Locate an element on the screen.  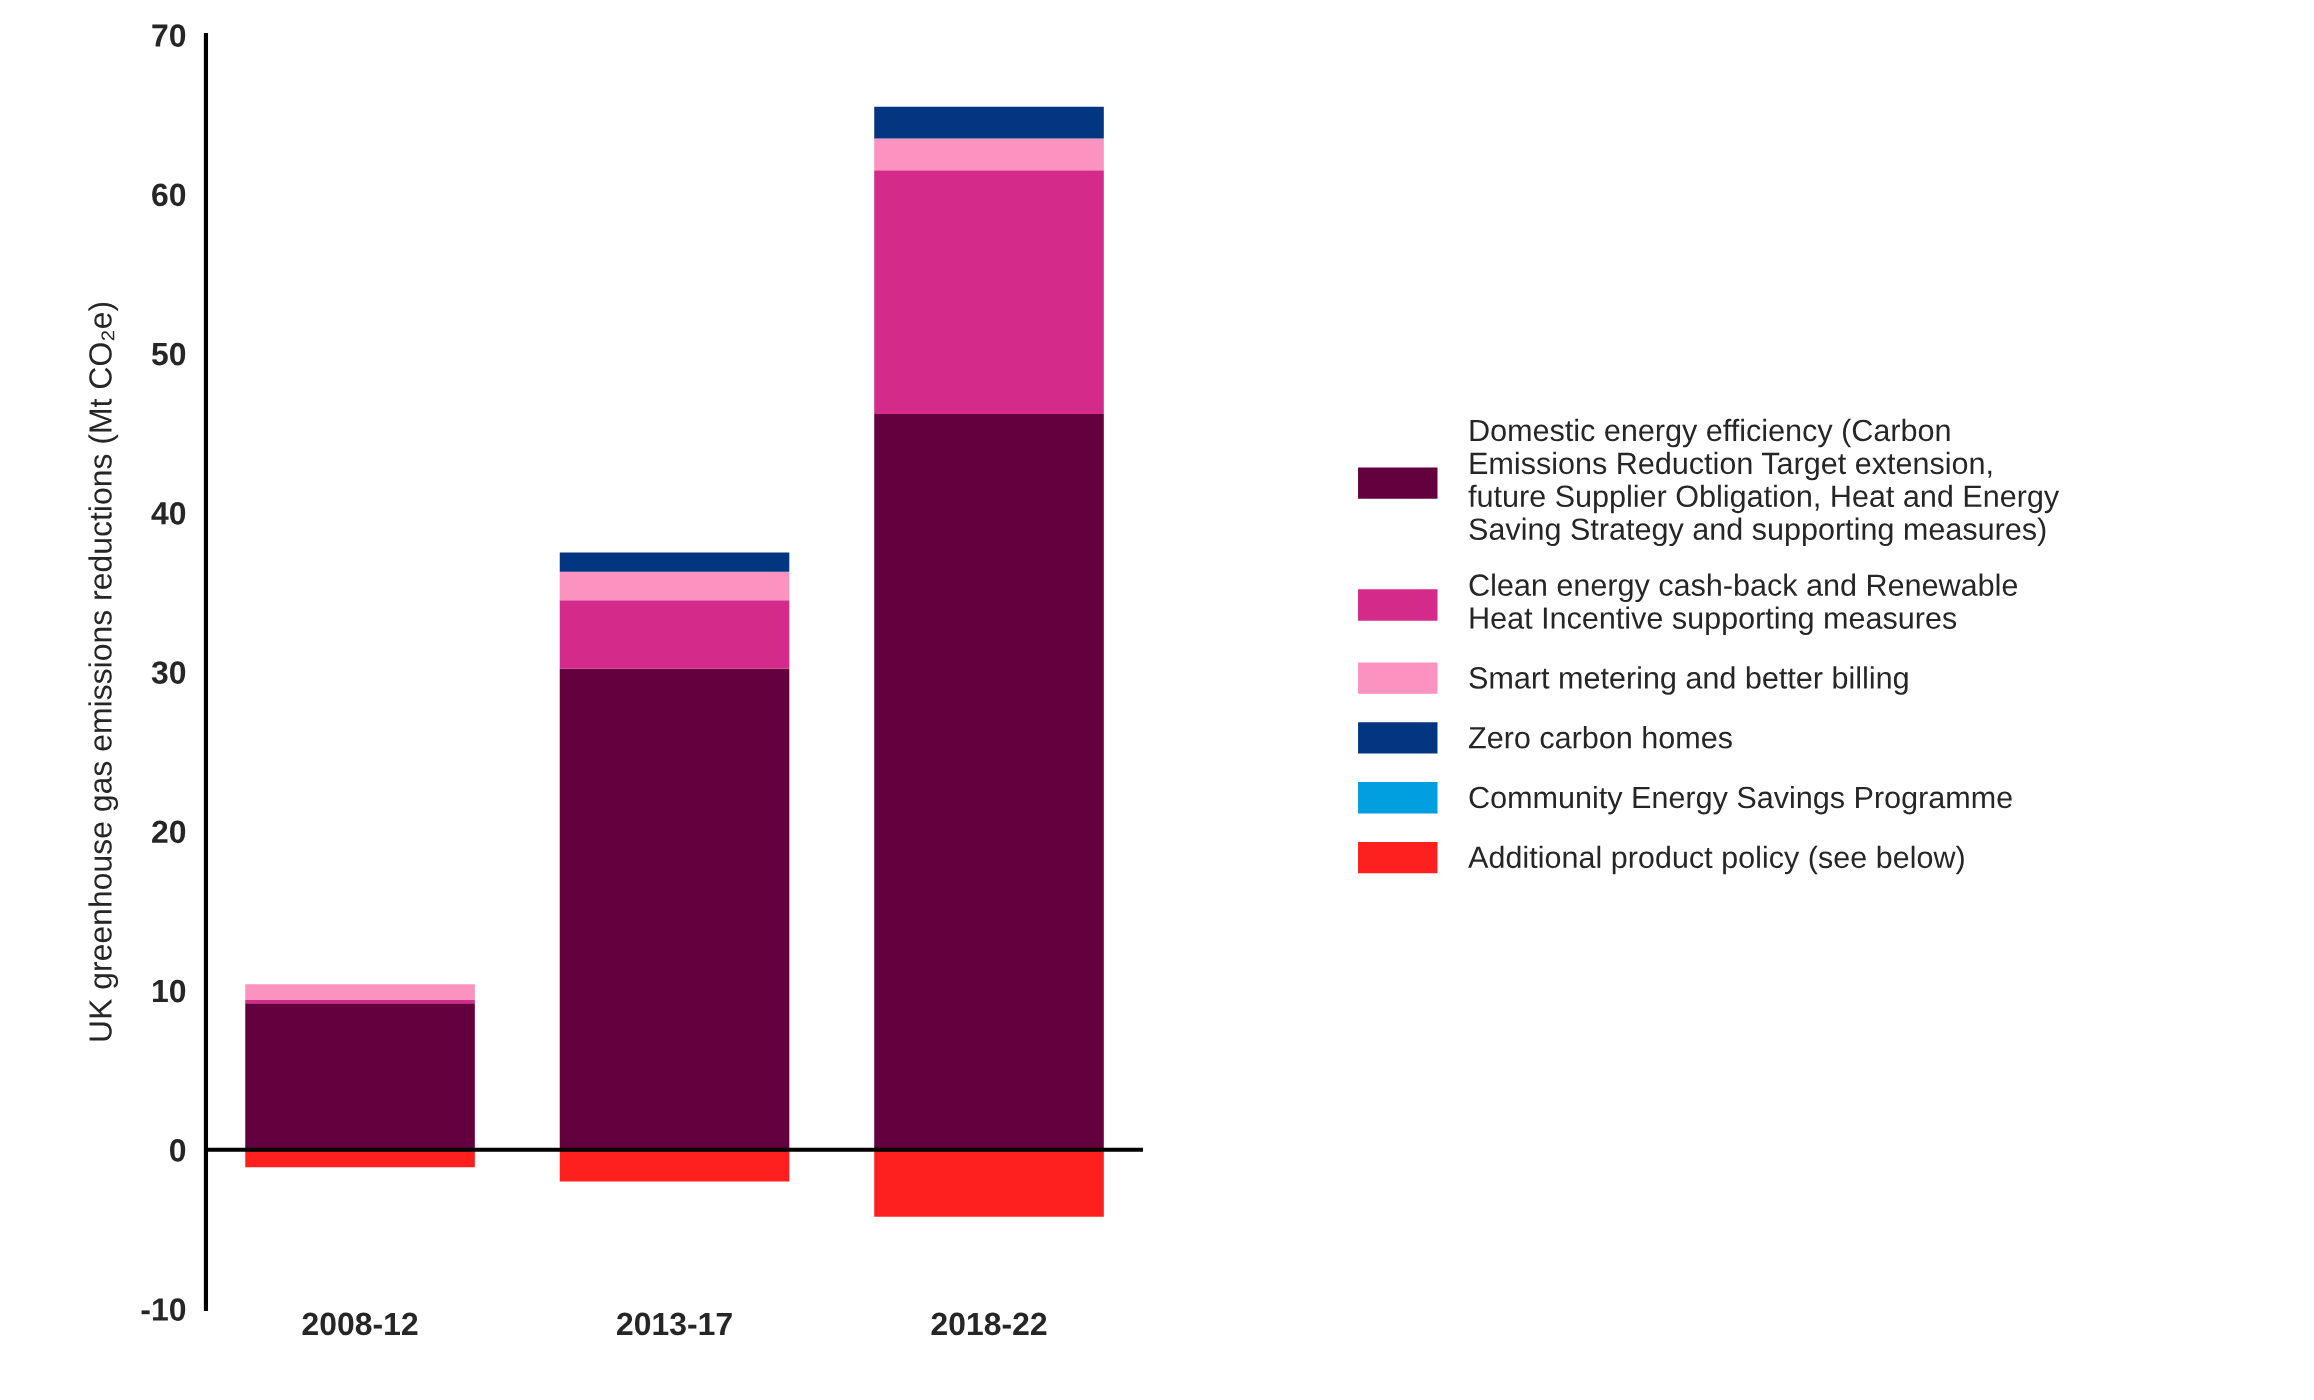
y-axis-title: UK greenhouse gas emissions reductions (Mt CO₂e) is located at coordinates (103, 671).